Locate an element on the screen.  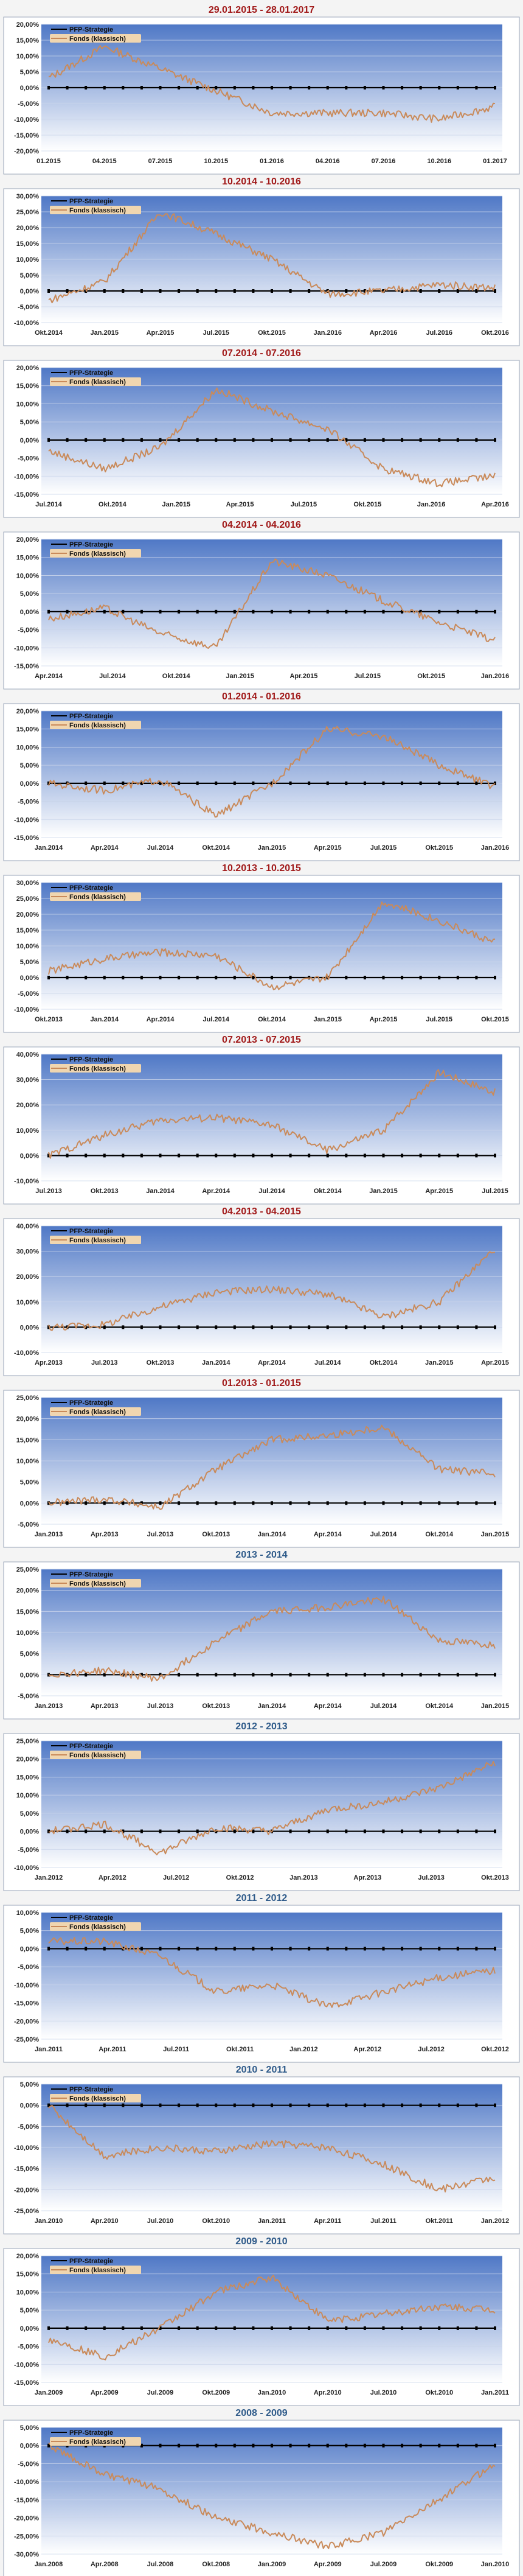
legend-box-fund is located at coordinates (95, 210).